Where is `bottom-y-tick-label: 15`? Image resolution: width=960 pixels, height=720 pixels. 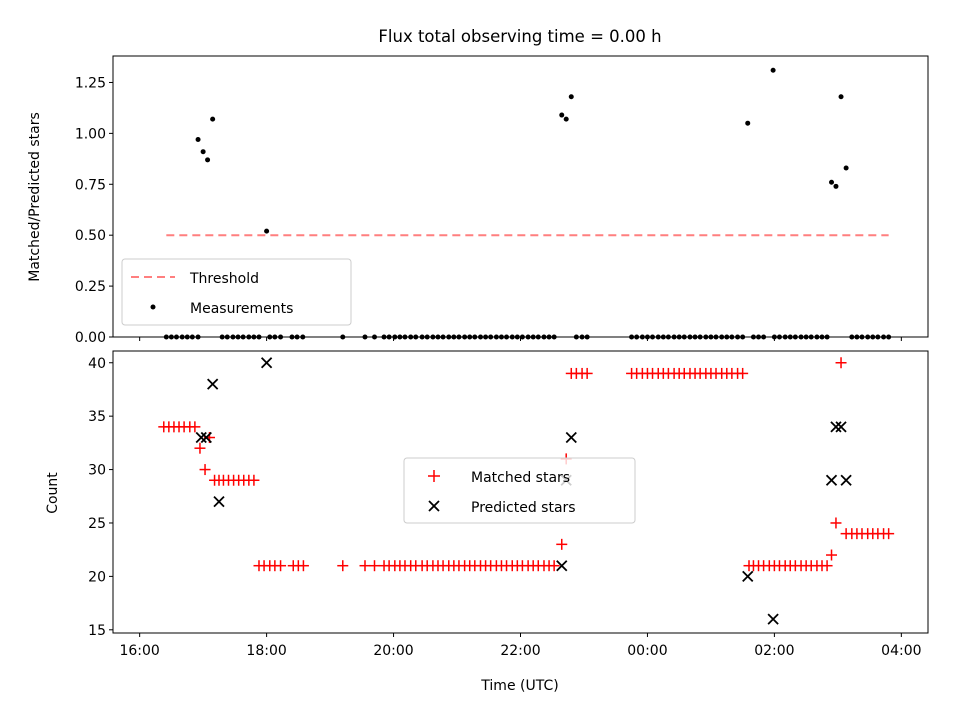 bottom-y-tick-label: 15 is located at coordinates (97, 631).